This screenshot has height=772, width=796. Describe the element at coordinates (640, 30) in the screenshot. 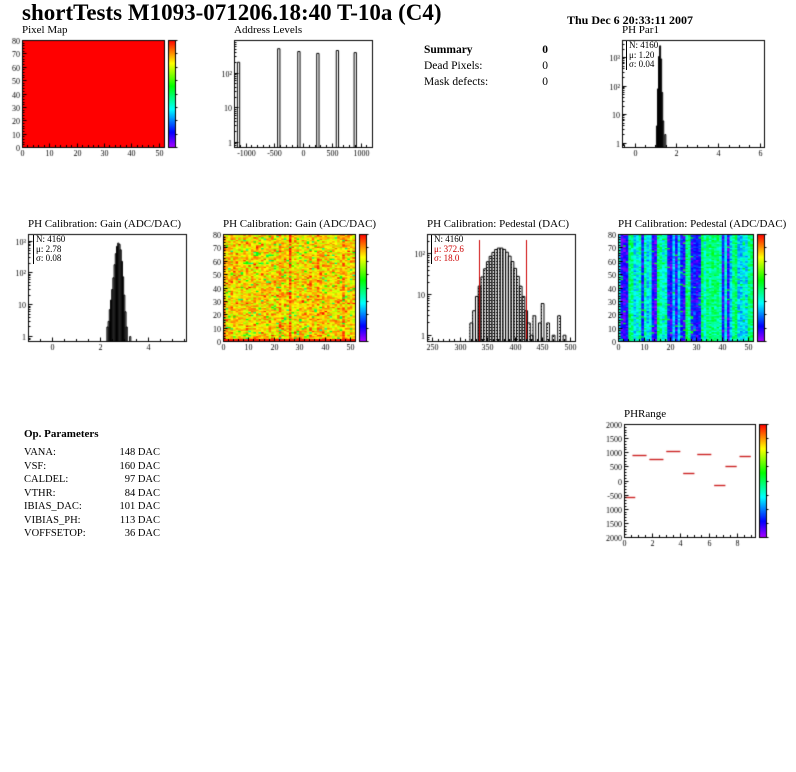

I see `chart-title: PH Par1` at that location.